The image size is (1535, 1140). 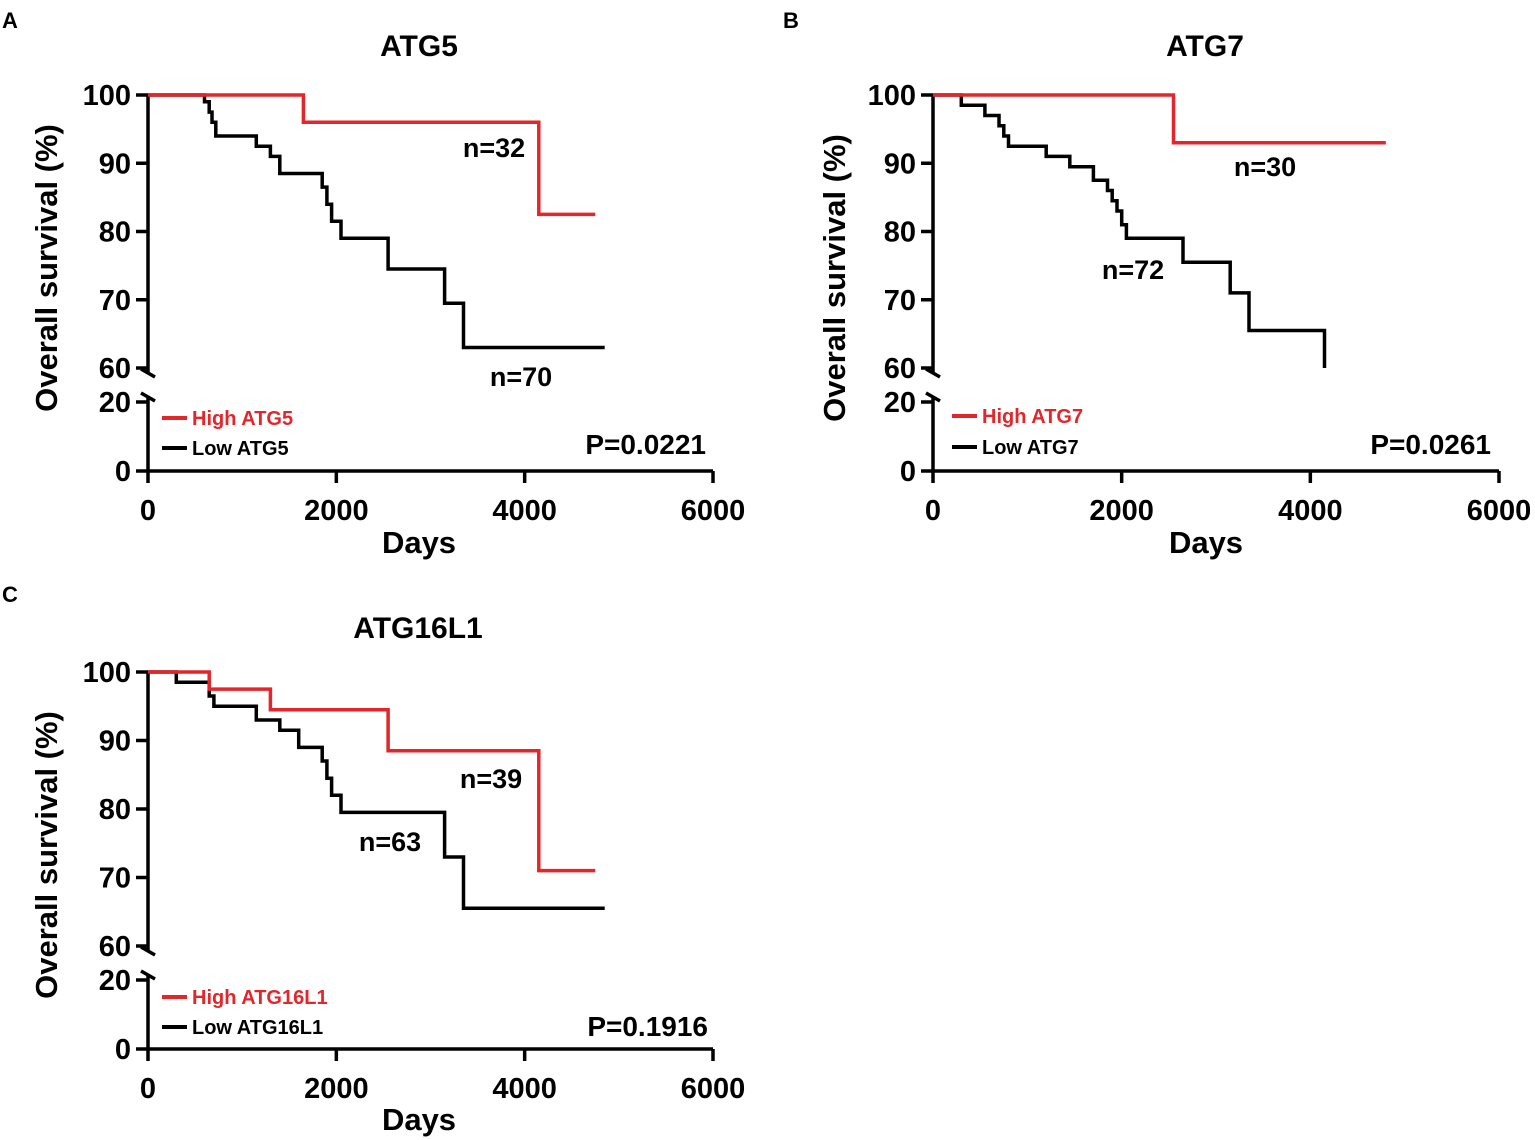 What do you see at coordinates (260, 998) in the screenshot?
I see `legend-label-high: High ATG16L1` at bounding box center [260, 998].